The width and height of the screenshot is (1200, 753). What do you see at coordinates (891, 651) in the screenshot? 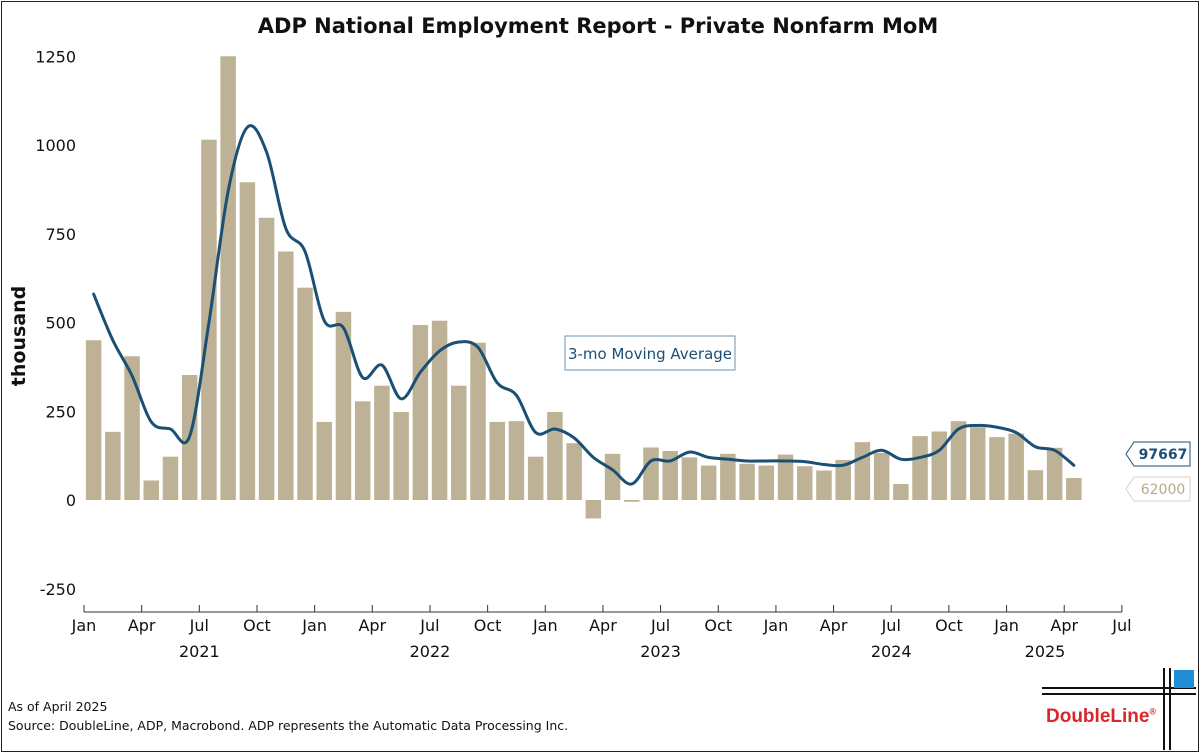
I see `year-label: 2024` at bounding box center [891, 651].